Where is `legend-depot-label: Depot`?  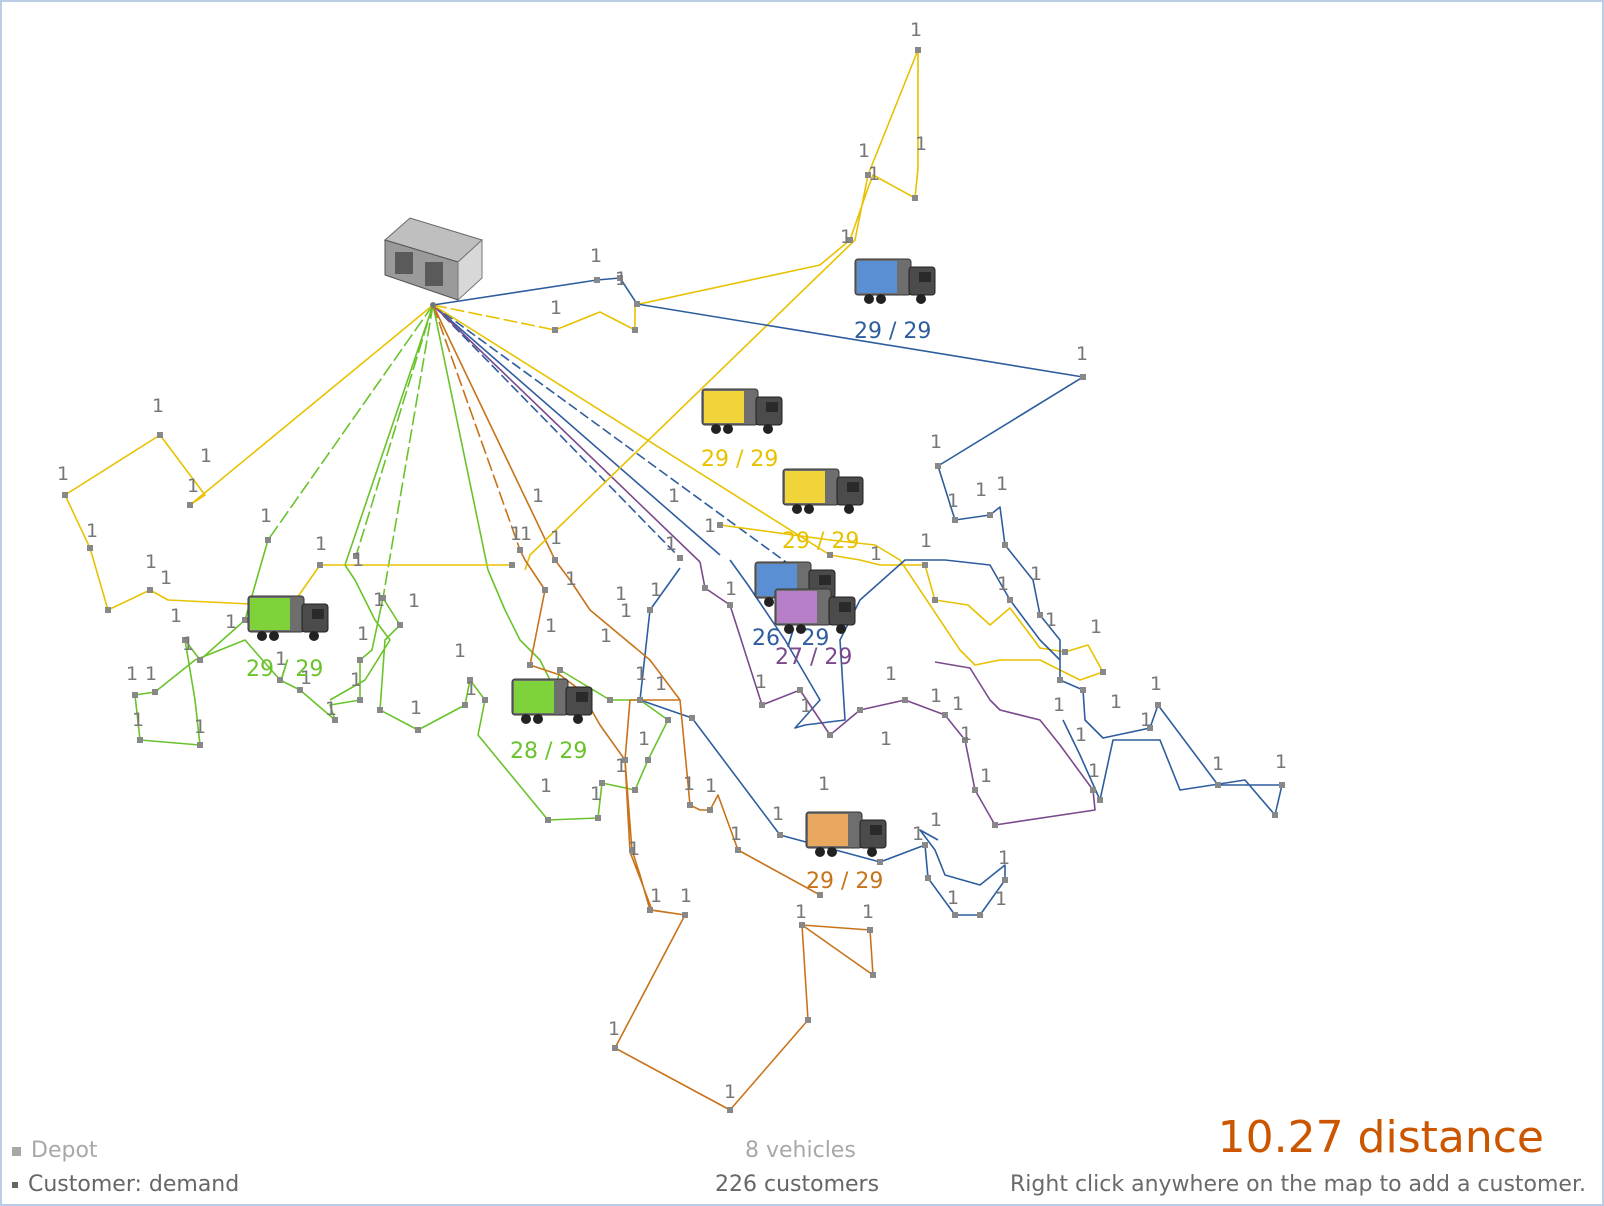 legend-depot-label: Depot is located at coordinates (64, 1150).